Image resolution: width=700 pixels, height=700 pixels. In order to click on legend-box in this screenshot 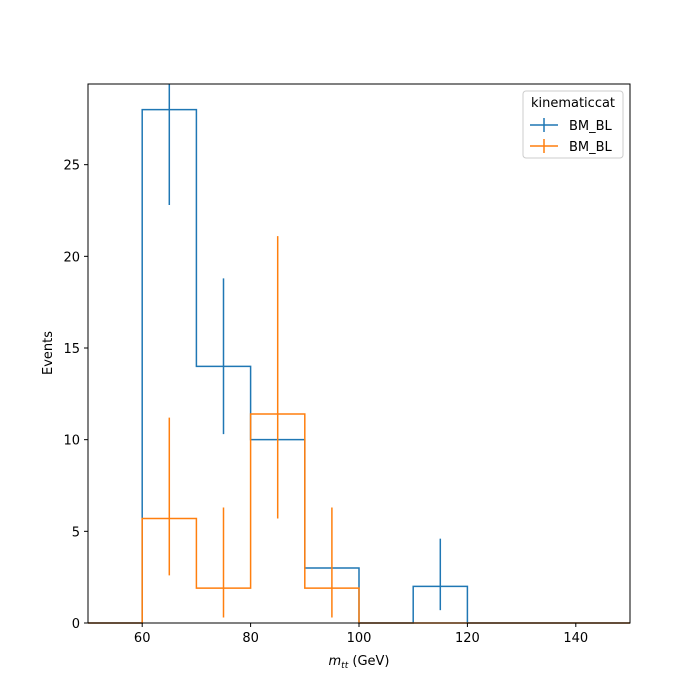, I will do `click(573, 124)`.